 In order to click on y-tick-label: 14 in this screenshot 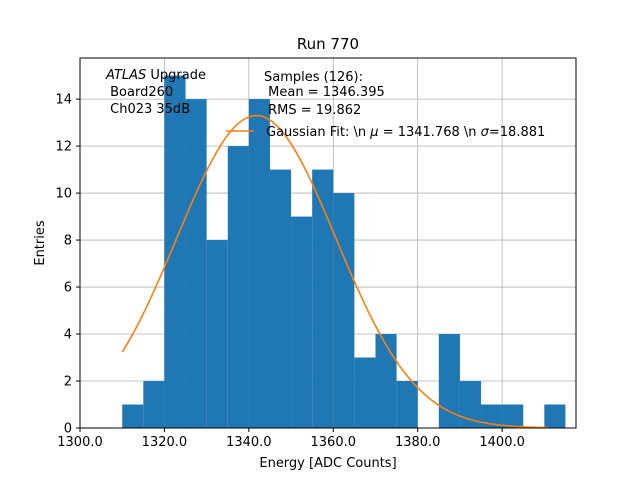, I will do `click(63, 100)`.